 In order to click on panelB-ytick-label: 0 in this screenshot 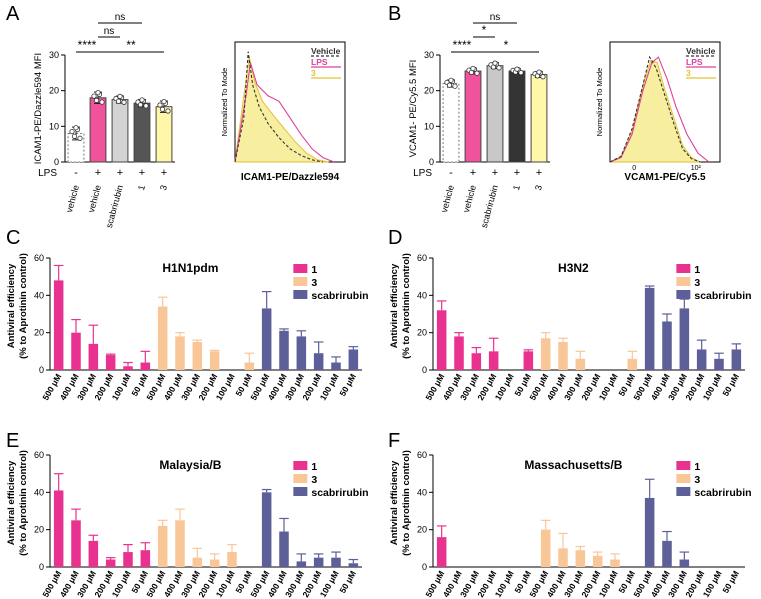, I will do `click(431, 162)`.